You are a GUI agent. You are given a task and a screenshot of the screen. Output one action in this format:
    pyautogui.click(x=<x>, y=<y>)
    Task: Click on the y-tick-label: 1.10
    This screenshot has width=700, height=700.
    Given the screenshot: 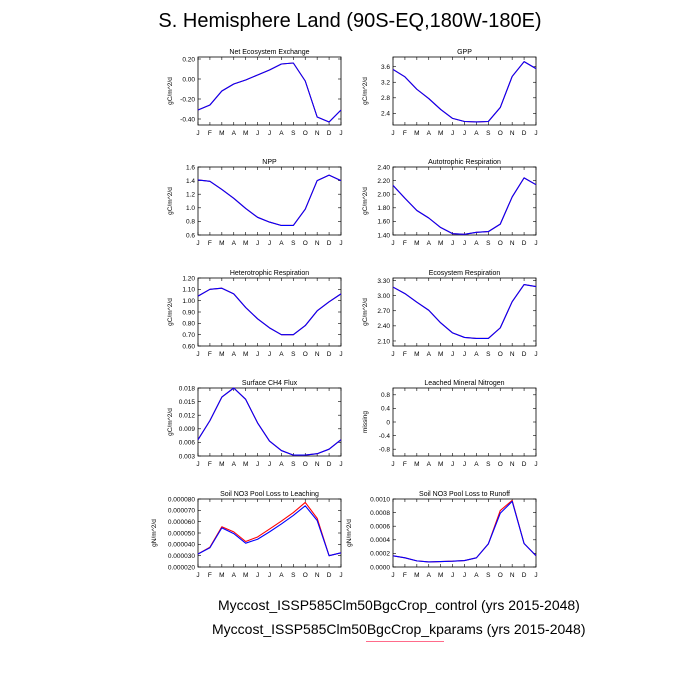 What is the action you would take?
    pyautogui.click(x=188, y=290)
    